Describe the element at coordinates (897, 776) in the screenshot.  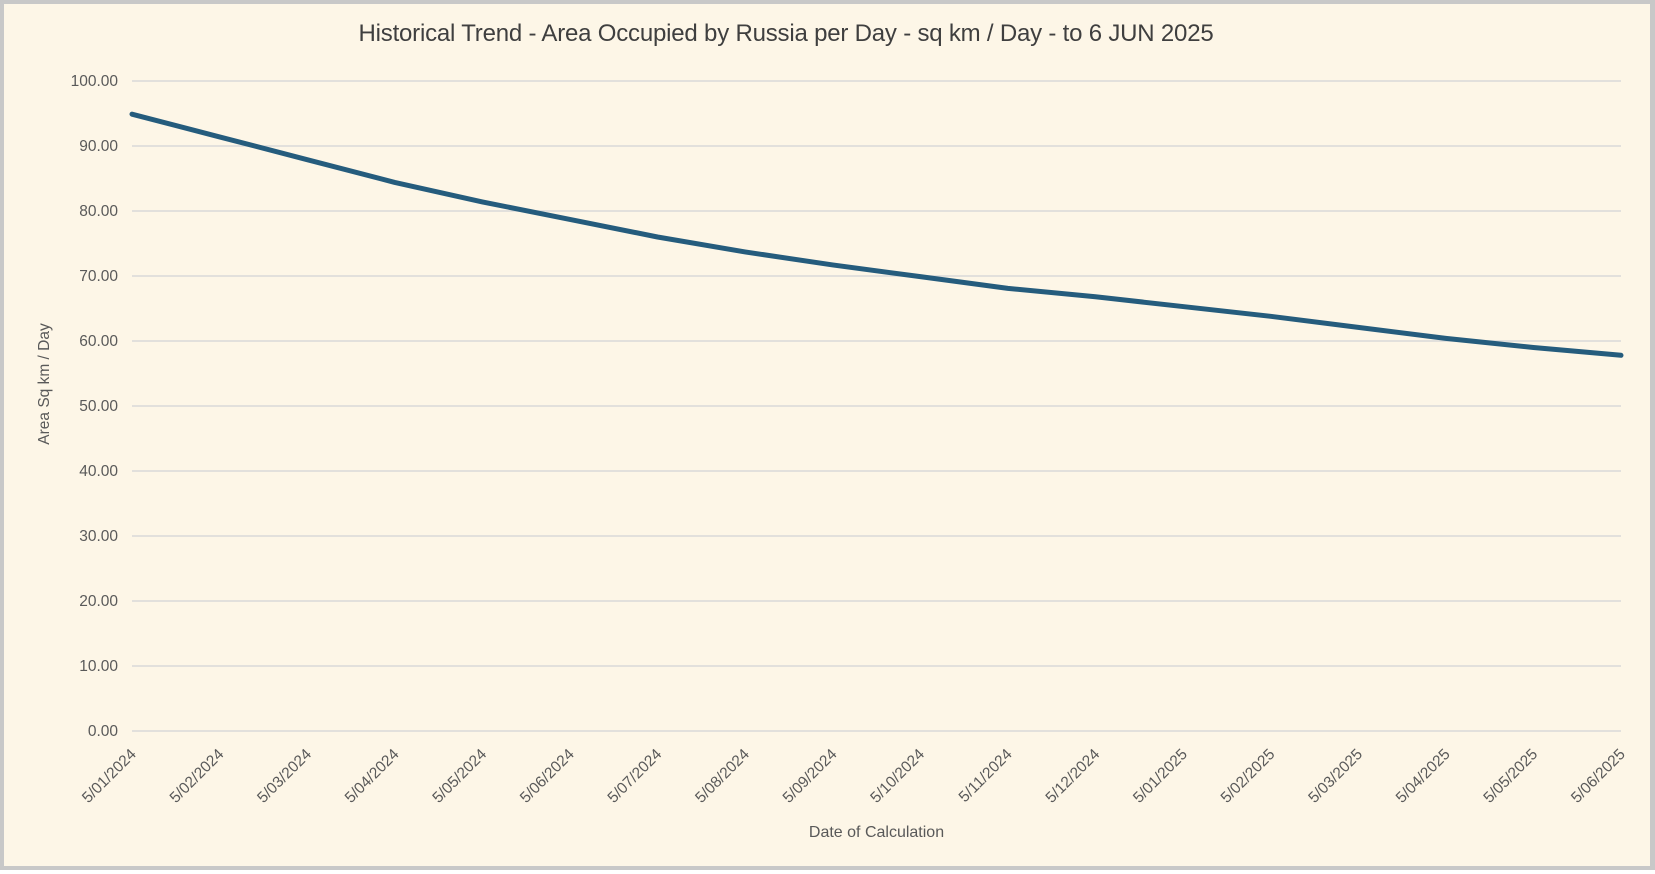
I see `x-tick-label: 5/10/2024` at that location.